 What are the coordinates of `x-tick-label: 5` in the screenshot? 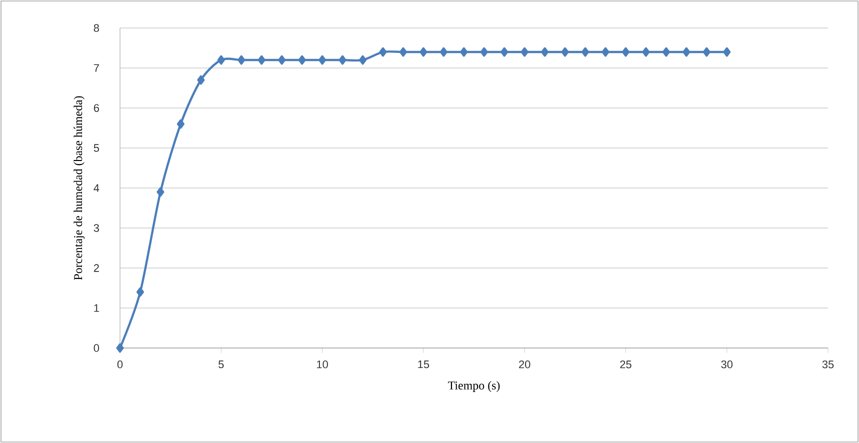 It's located at (221, 364).